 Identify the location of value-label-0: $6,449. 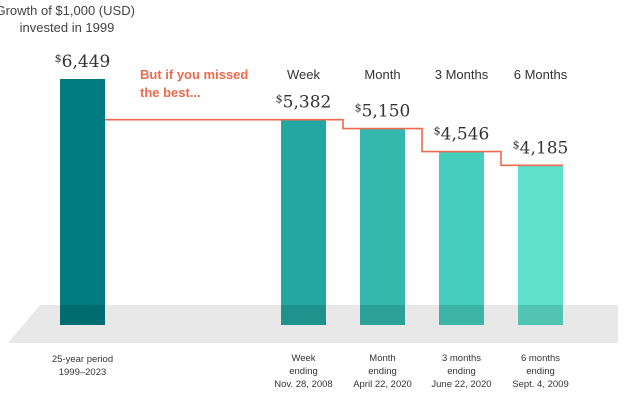
(83, 62).